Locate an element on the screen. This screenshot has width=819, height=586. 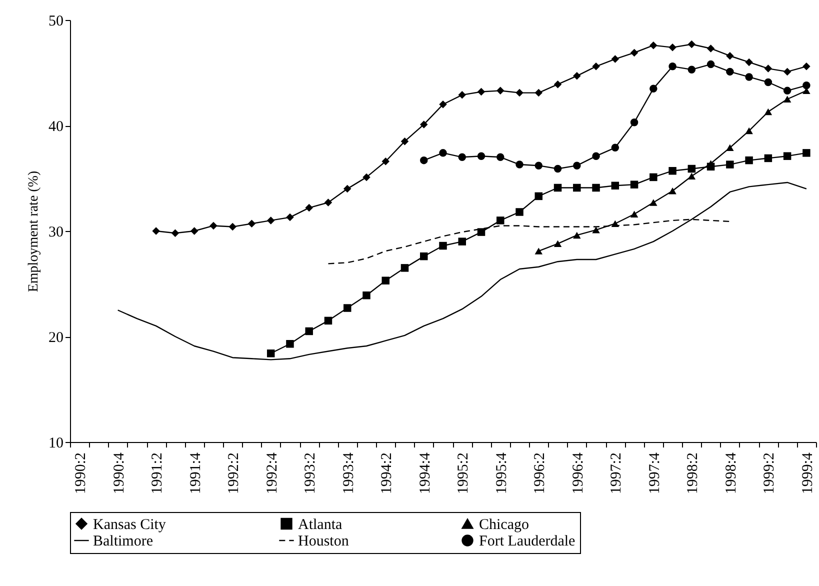
x-tick-label: 1994:2 is located at coordinates (387, 473).